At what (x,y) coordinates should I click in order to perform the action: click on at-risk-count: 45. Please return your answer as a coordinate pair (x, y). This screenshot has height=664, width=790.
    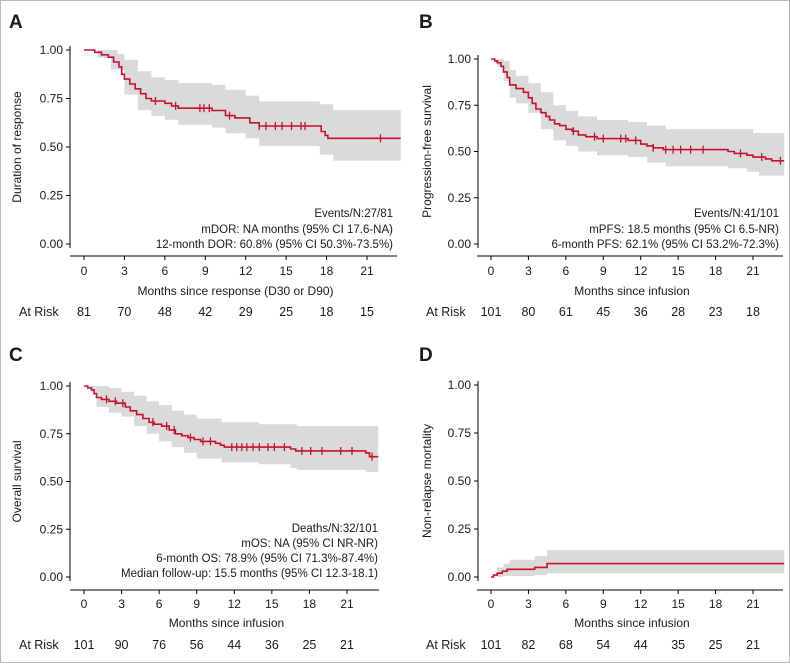
    Looking at the image, I should click on (603, 312).